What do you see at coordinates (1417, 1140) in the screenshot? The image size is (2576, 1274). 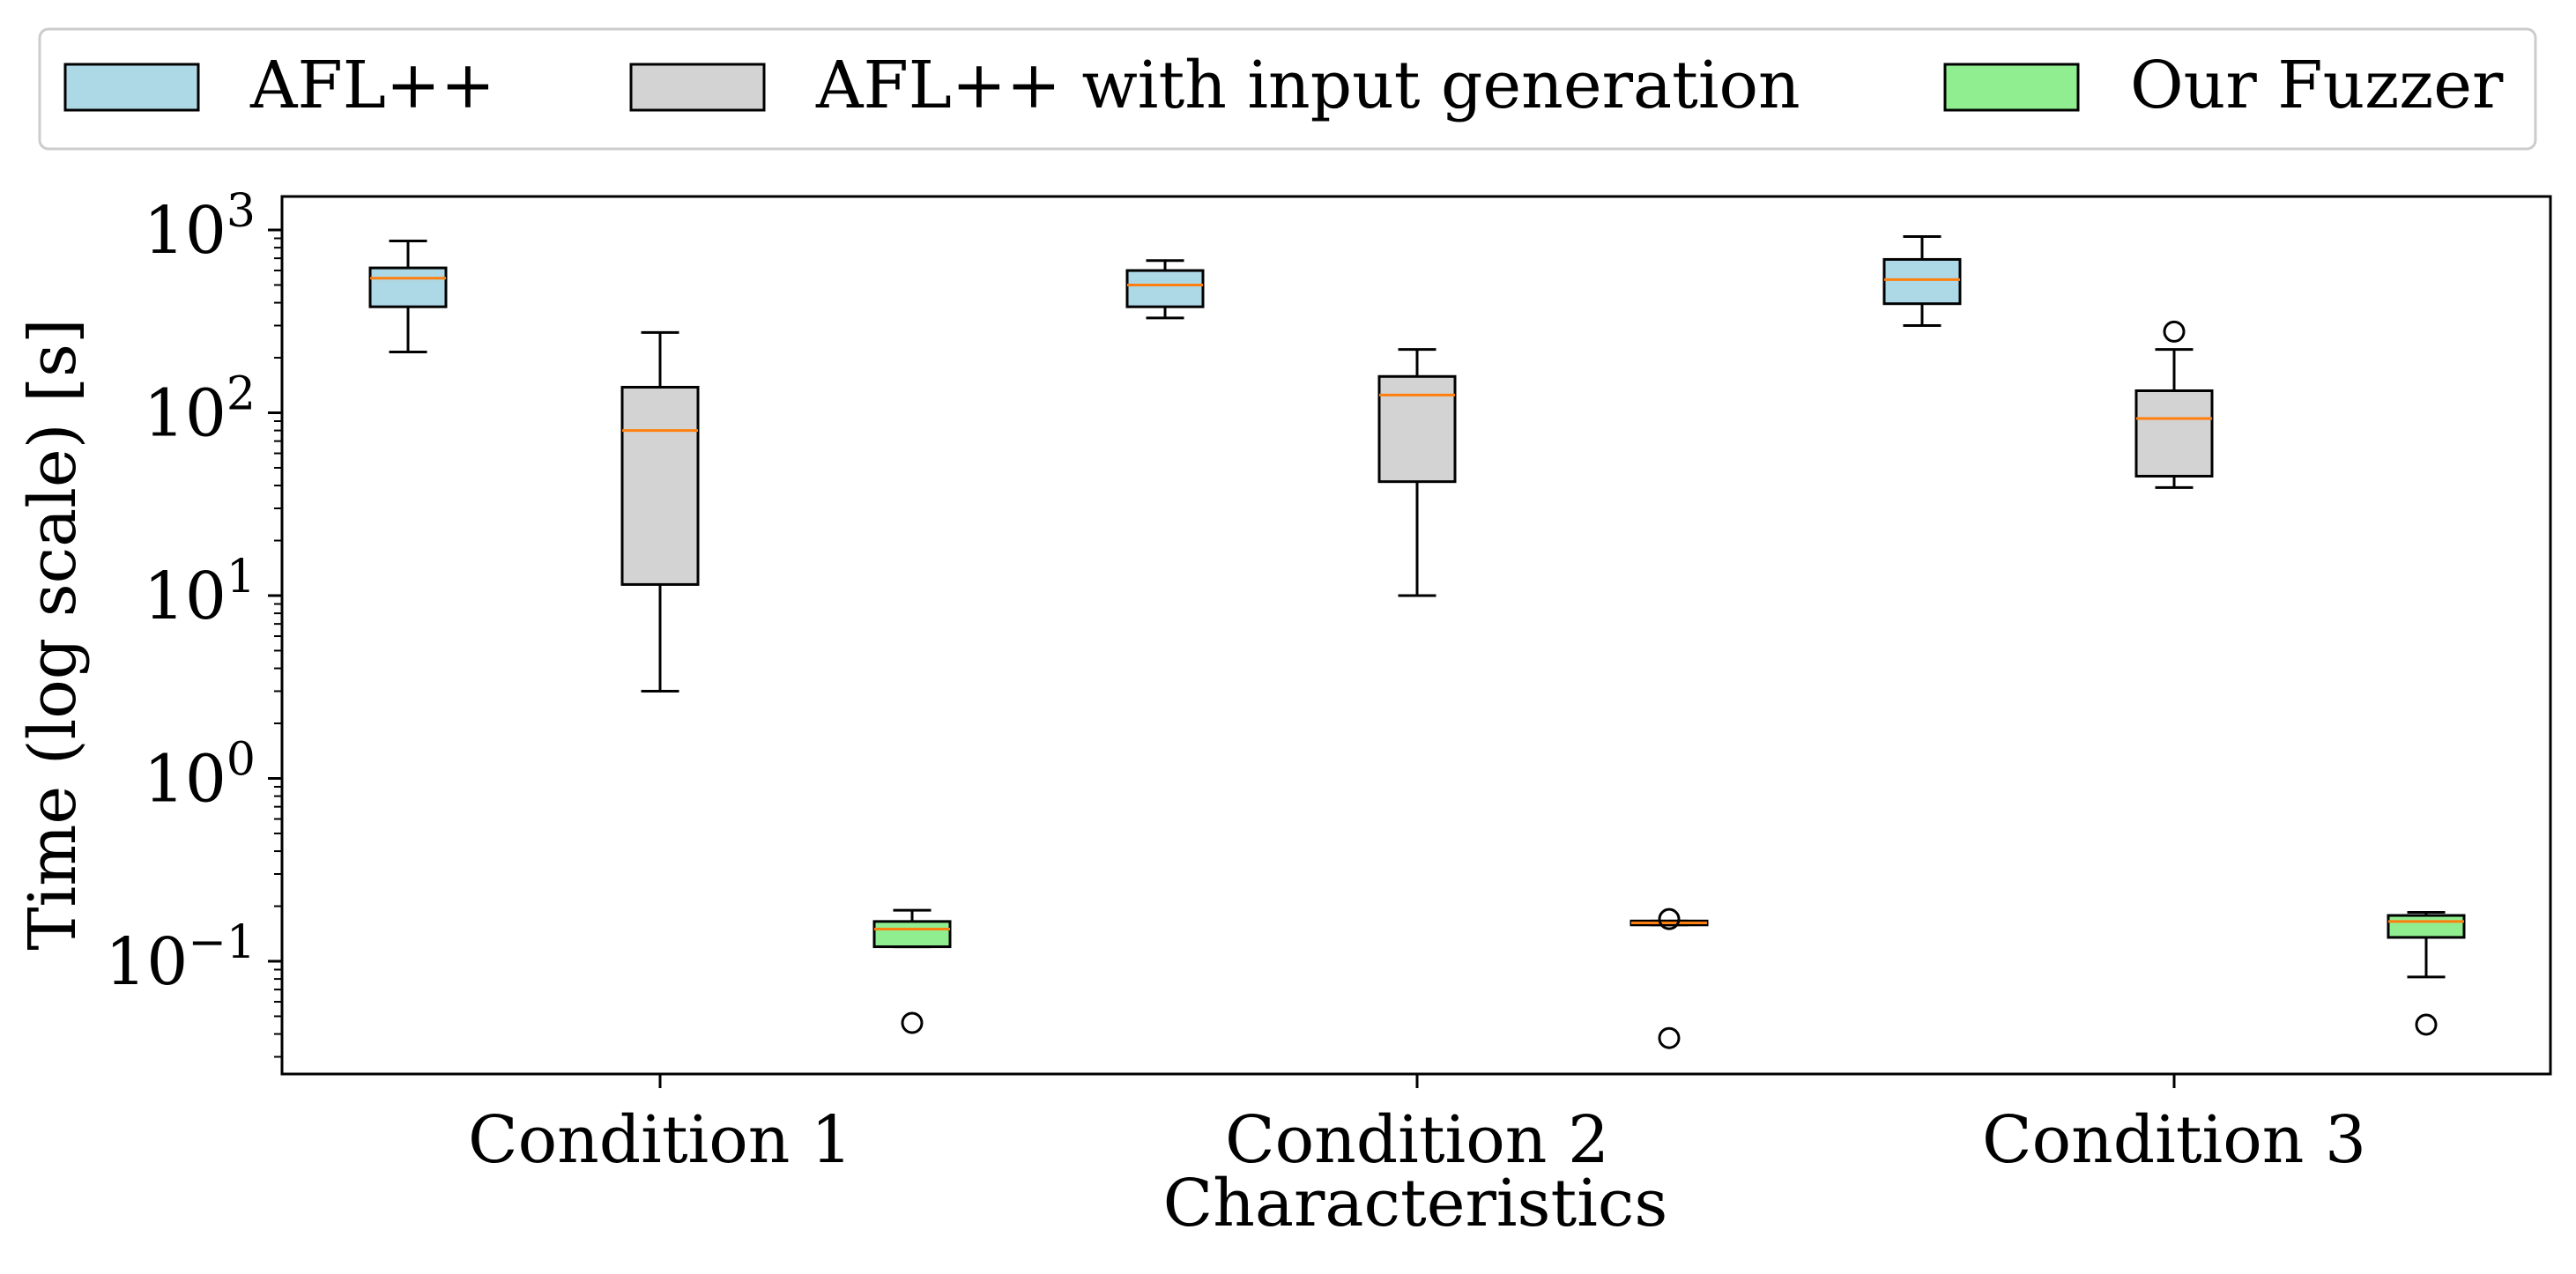 I see `x-tick-label: Condition 2` at bounding box center [1417, 1140].